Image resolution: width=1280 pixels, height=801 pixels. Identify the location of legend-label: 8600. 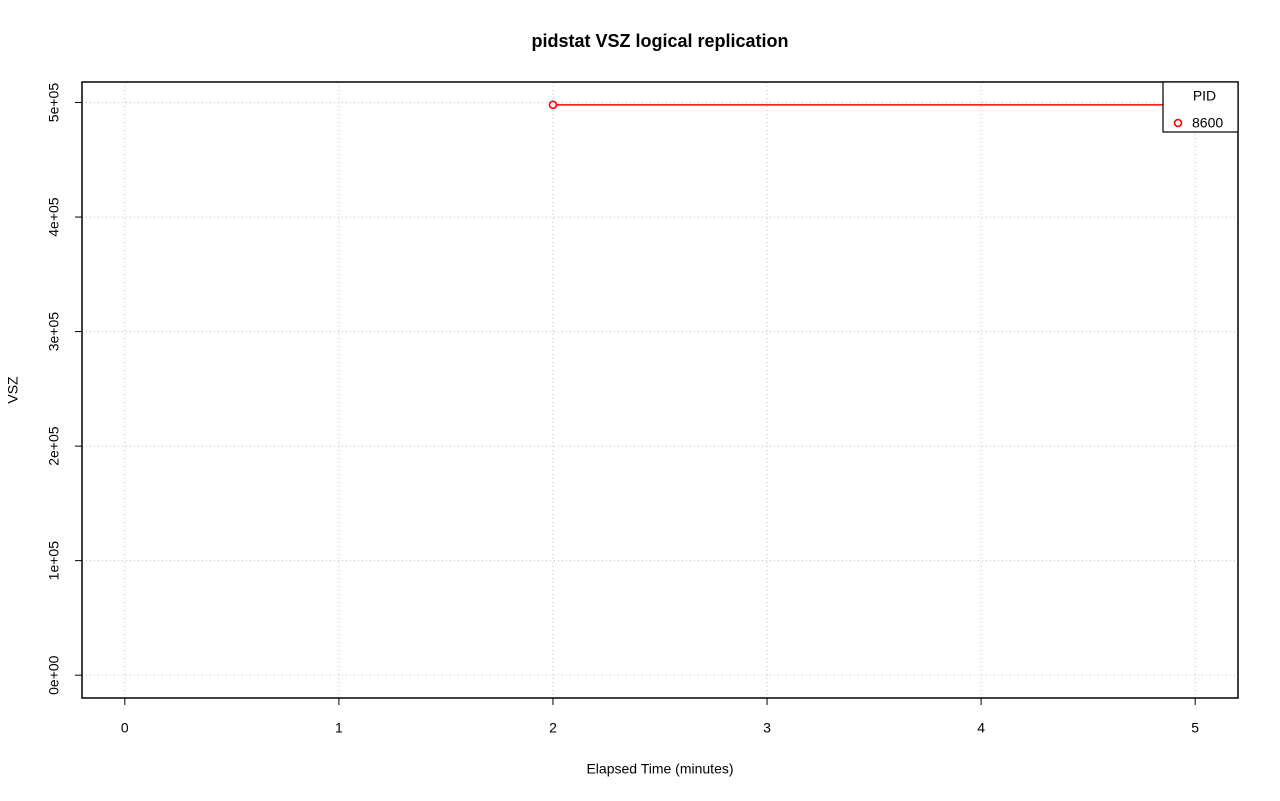
(1207, 123).